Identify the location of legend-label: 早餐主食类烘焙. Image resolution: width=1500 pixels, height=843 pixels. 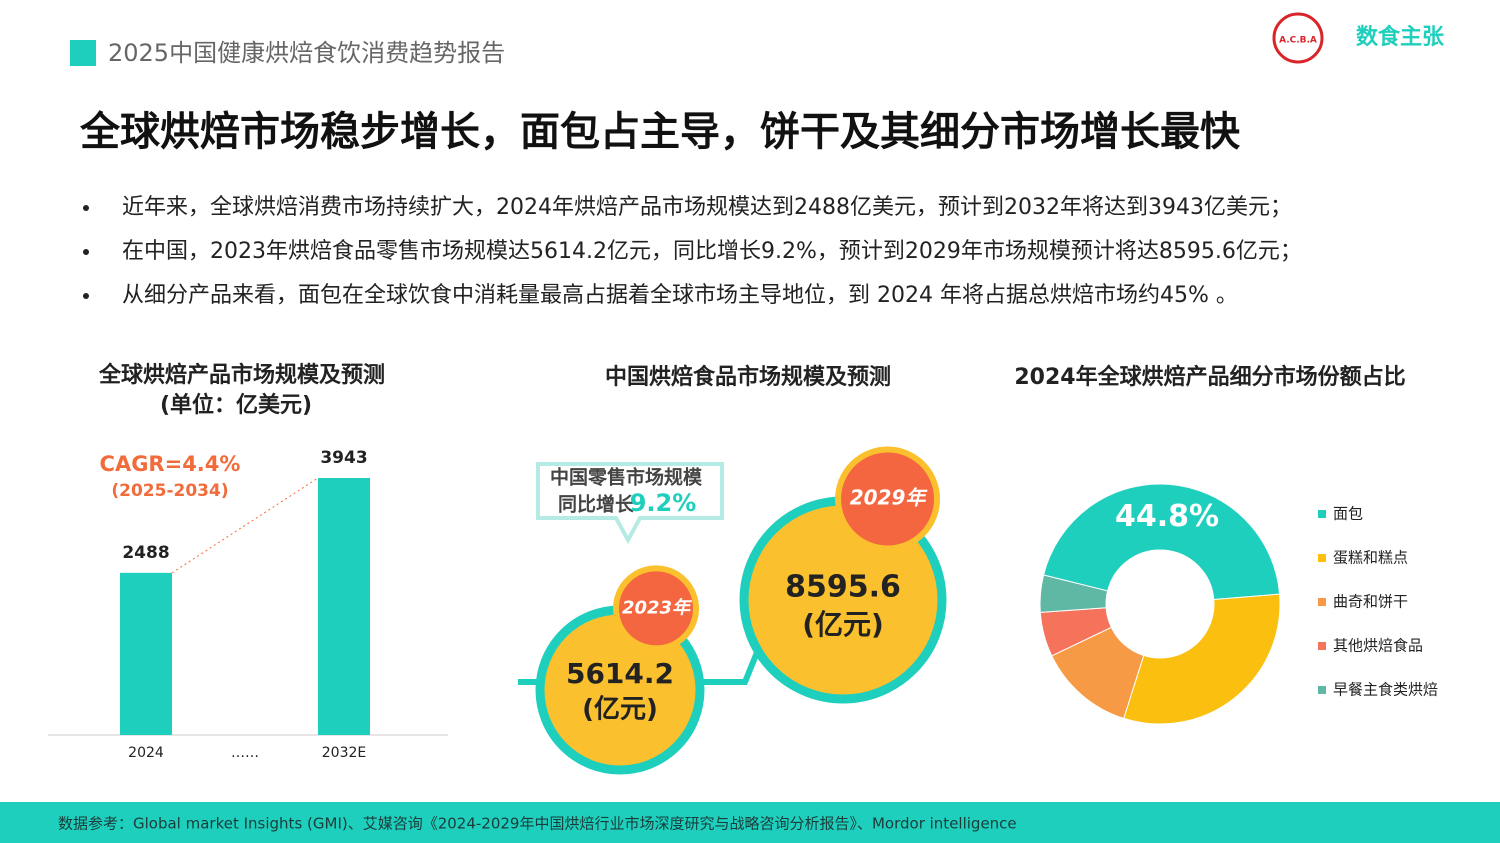
(1385, 690).